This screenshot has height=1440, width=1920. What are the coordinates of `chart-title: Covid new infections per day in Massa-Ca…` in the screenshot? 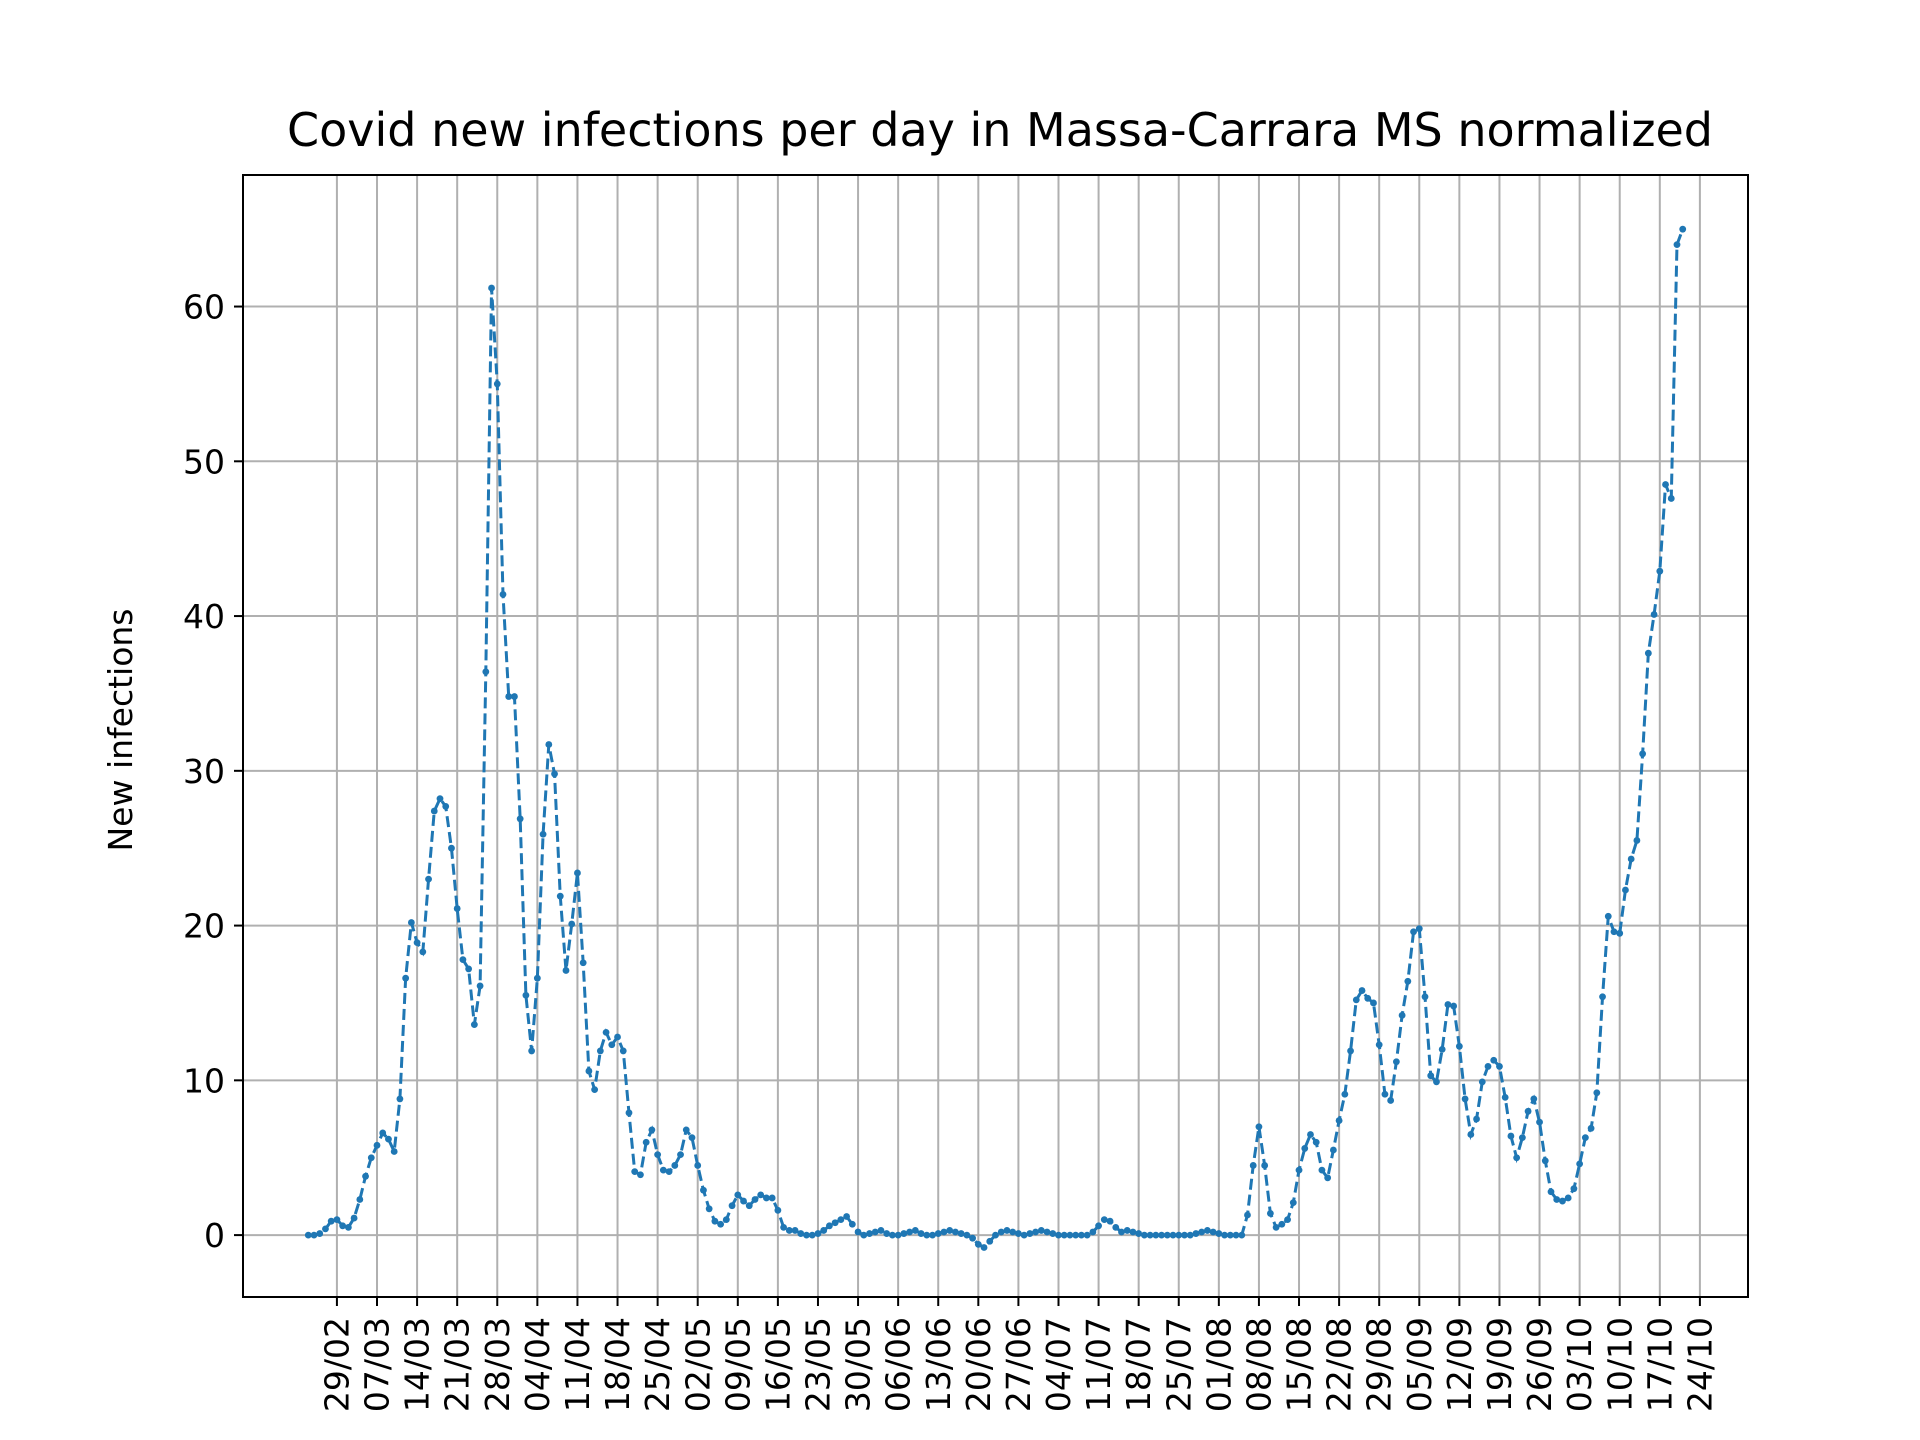 It's located at (1000, 130).